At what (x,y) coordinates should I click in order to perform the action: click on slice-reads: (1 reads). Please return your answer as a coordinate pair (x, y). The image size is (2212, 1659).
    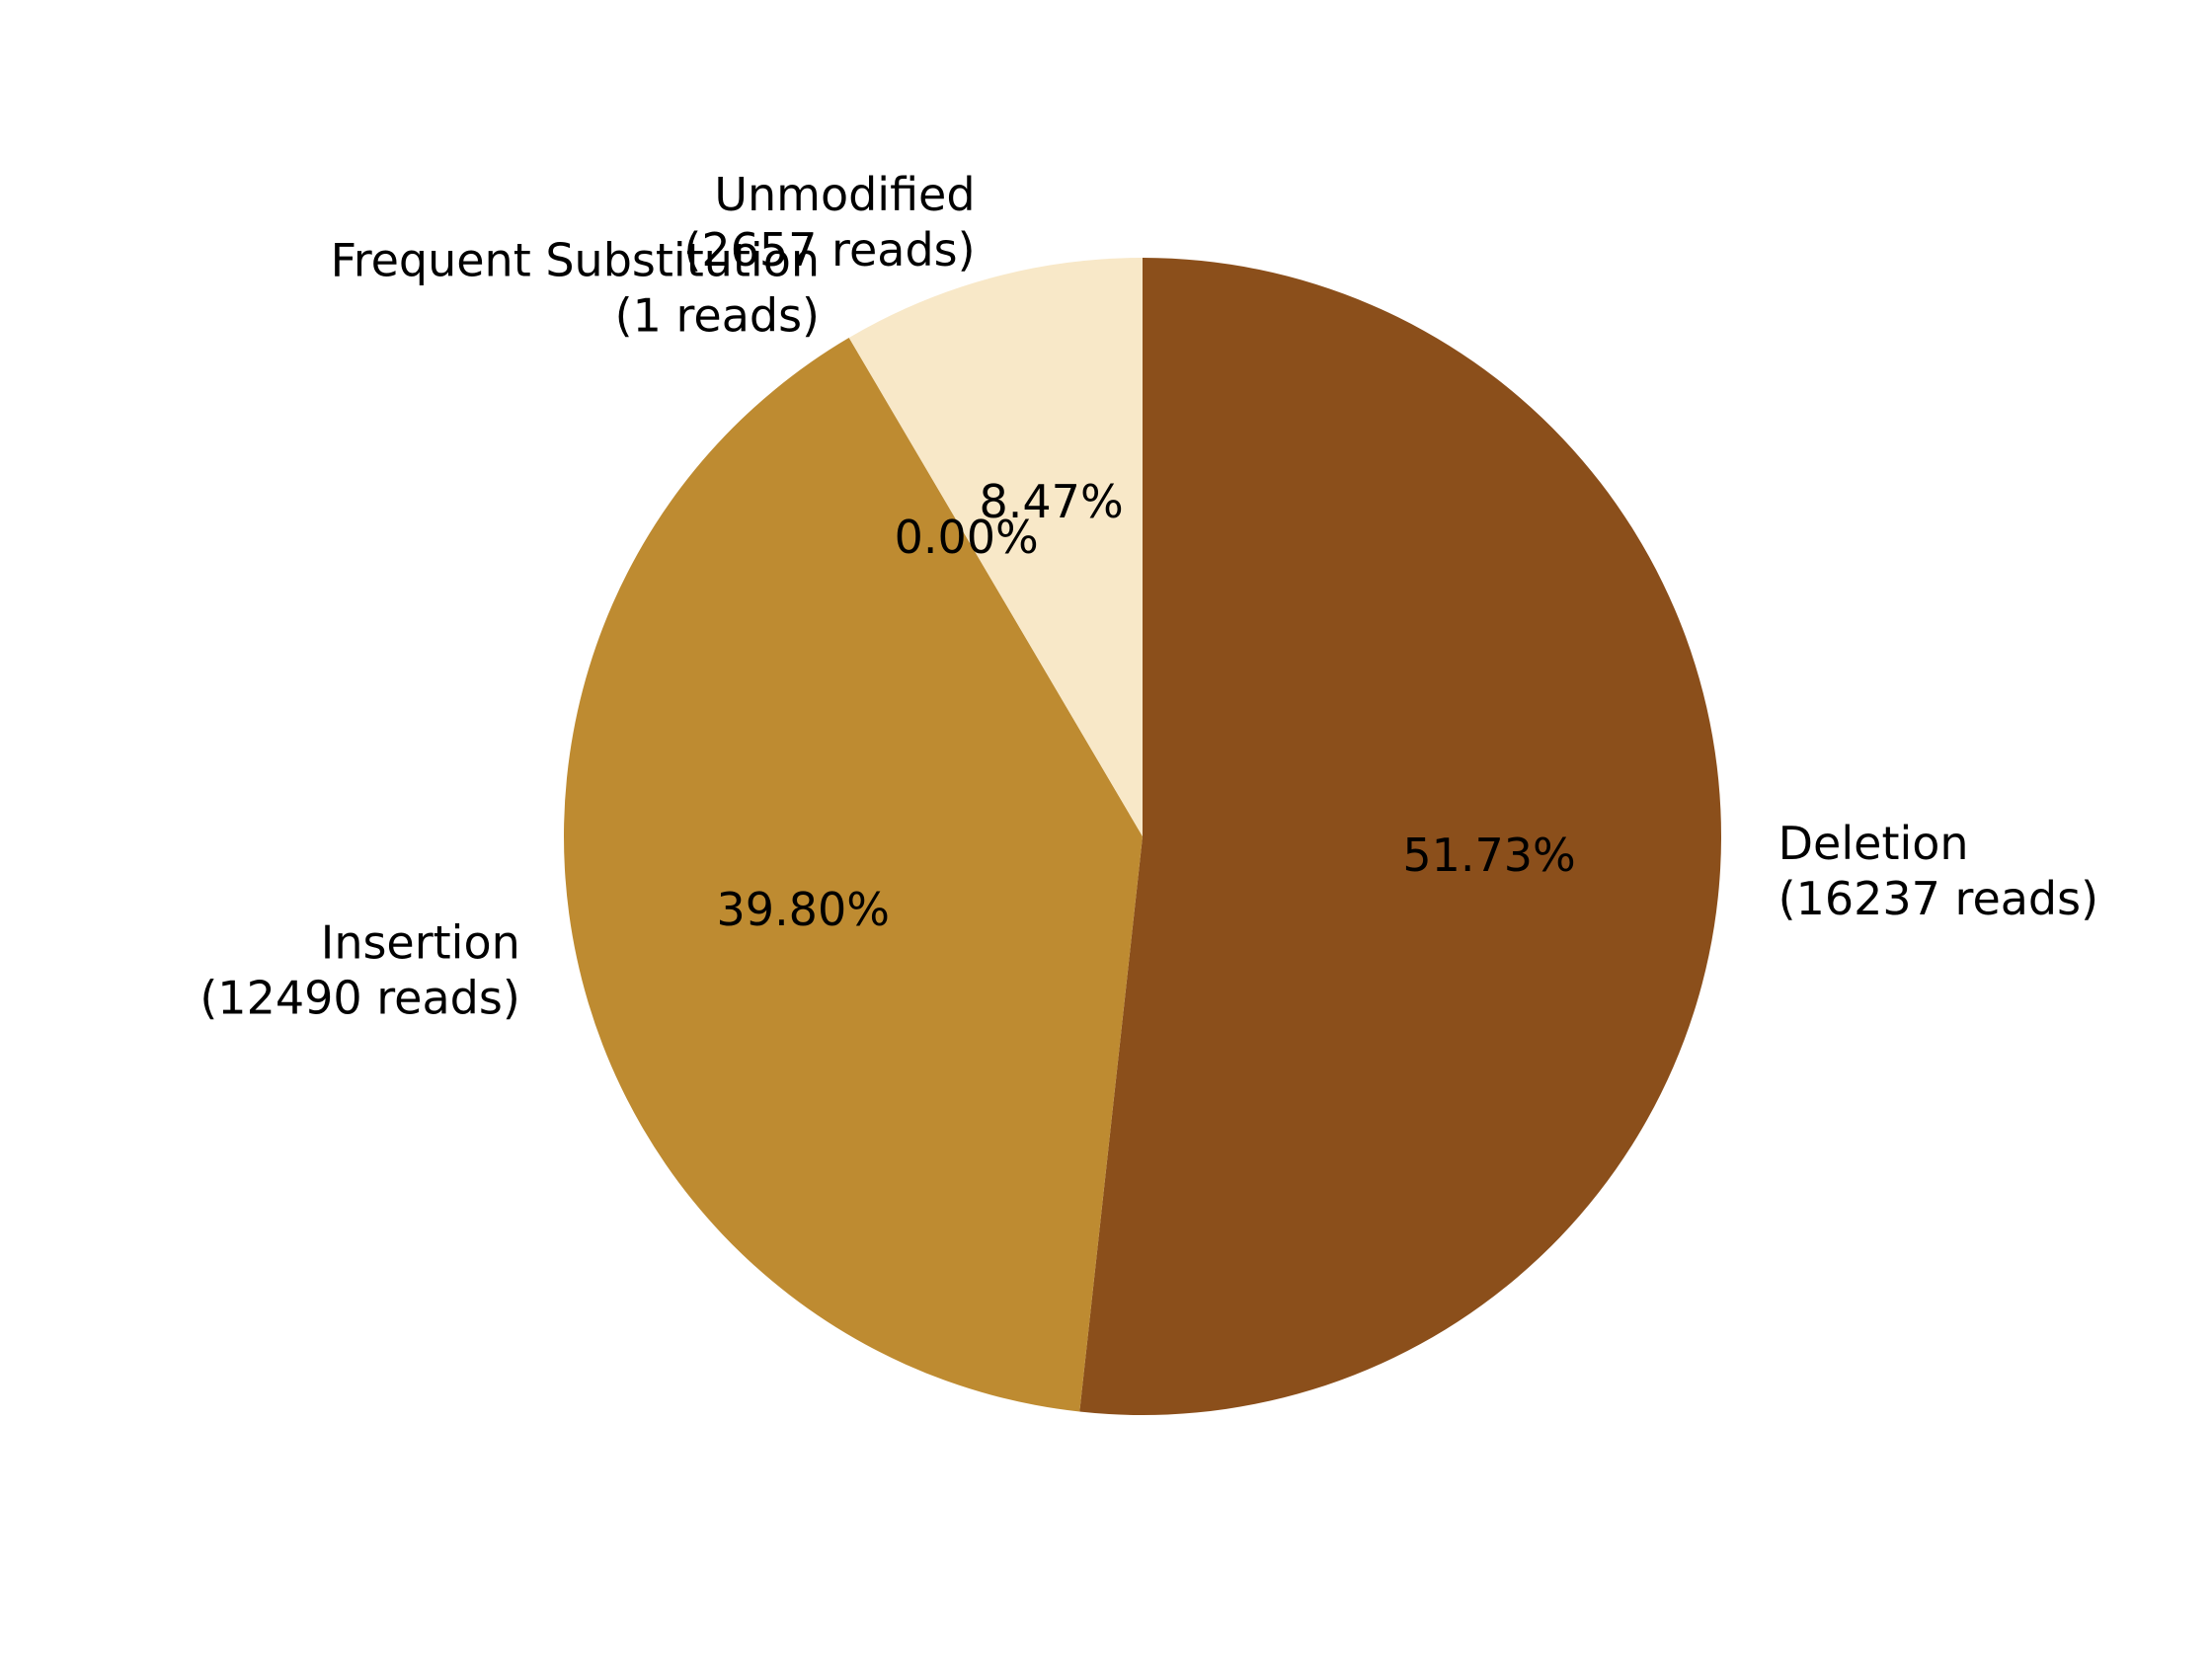
    Looking at the image, I should click on (718, 315).